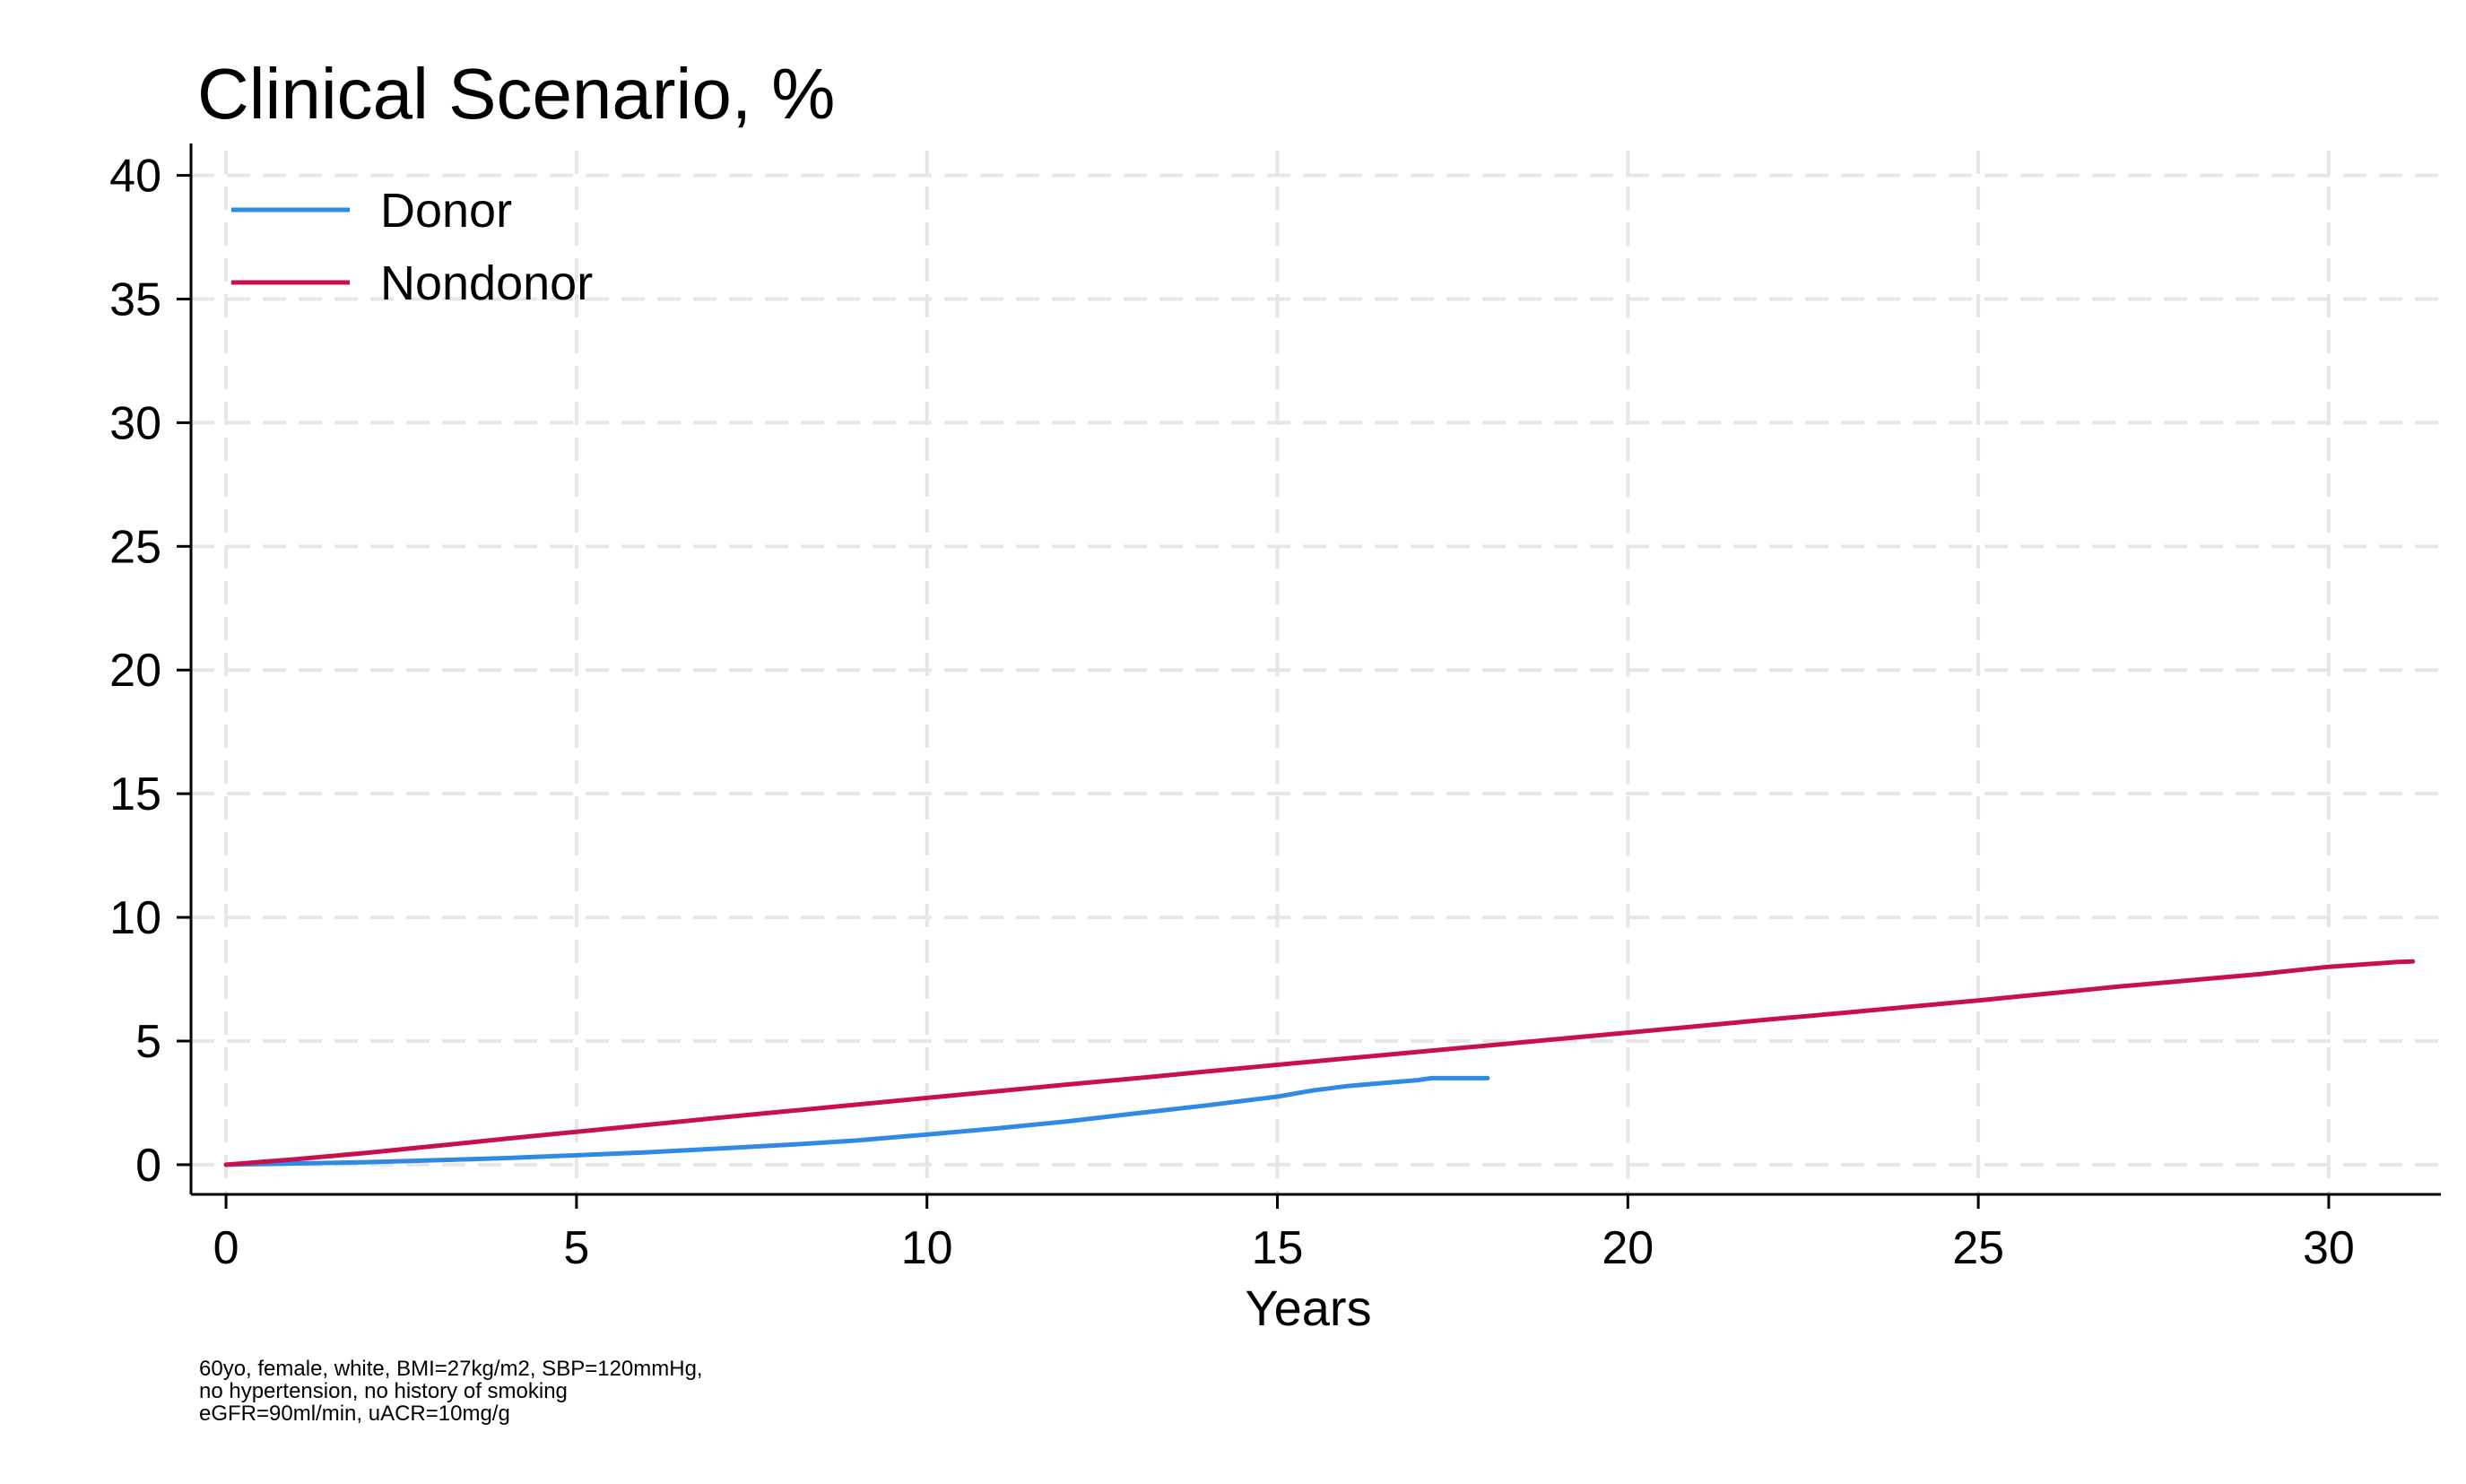  Describe the element at coordinates (135, 671) in the screenshot. I see `y-tick-label: 20` at that location.